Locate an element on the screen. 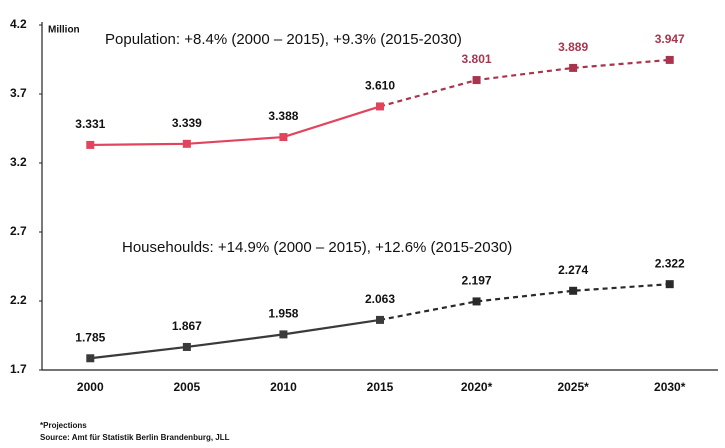  value-label: 1.785 is located at coordinates (90, 337).